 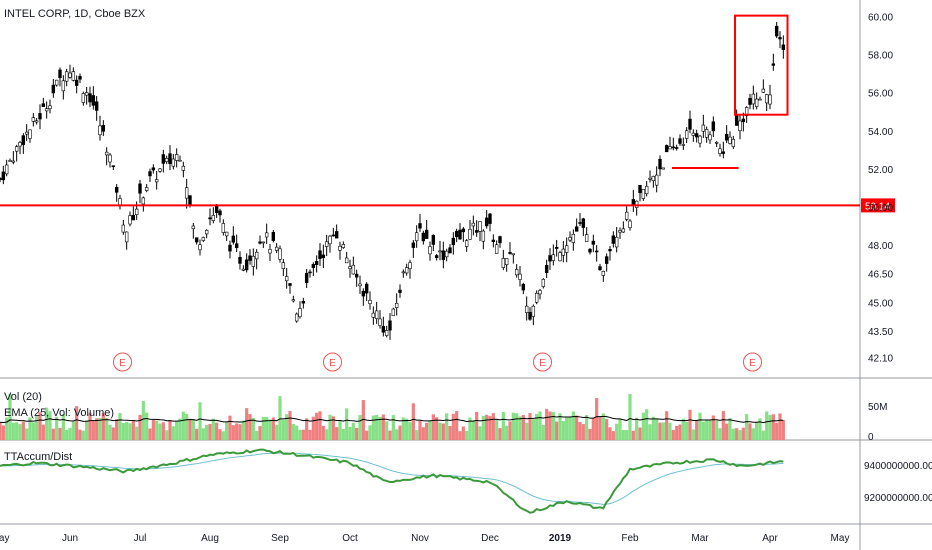 What do you see at coordinates (420, 538) in the screenshot?
I see `time-tick-label: Nov` at bounding box center [420, 538].